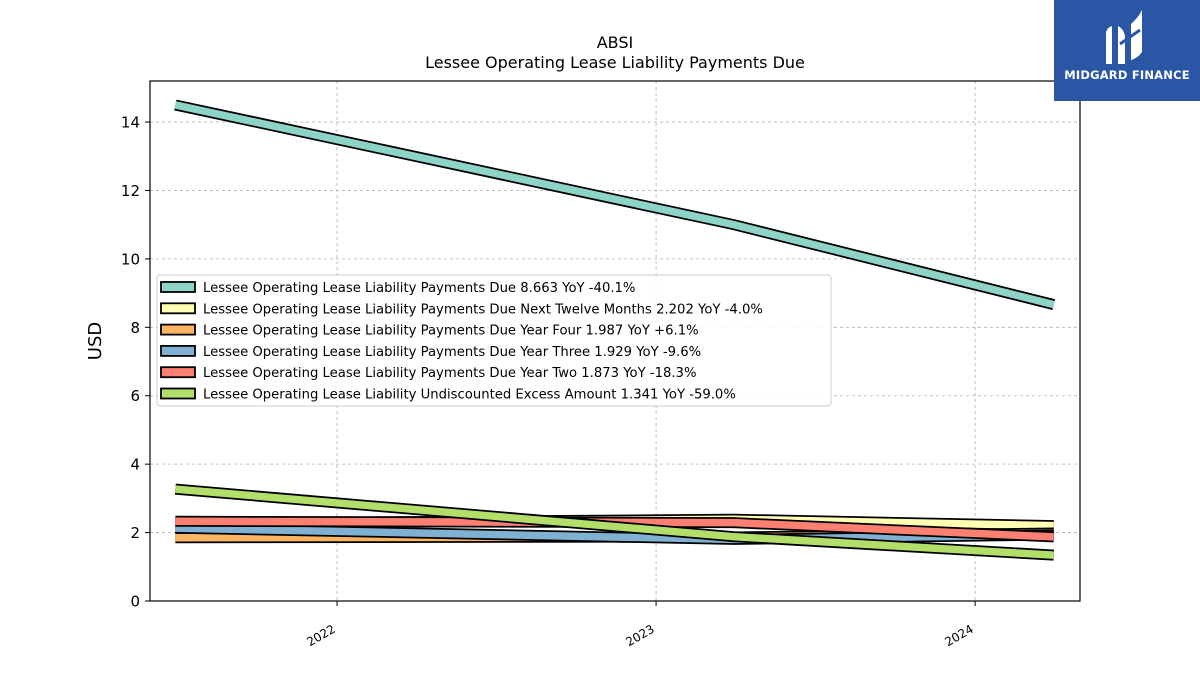  I want to click on chart-title: ABSI, so click(615, 42).